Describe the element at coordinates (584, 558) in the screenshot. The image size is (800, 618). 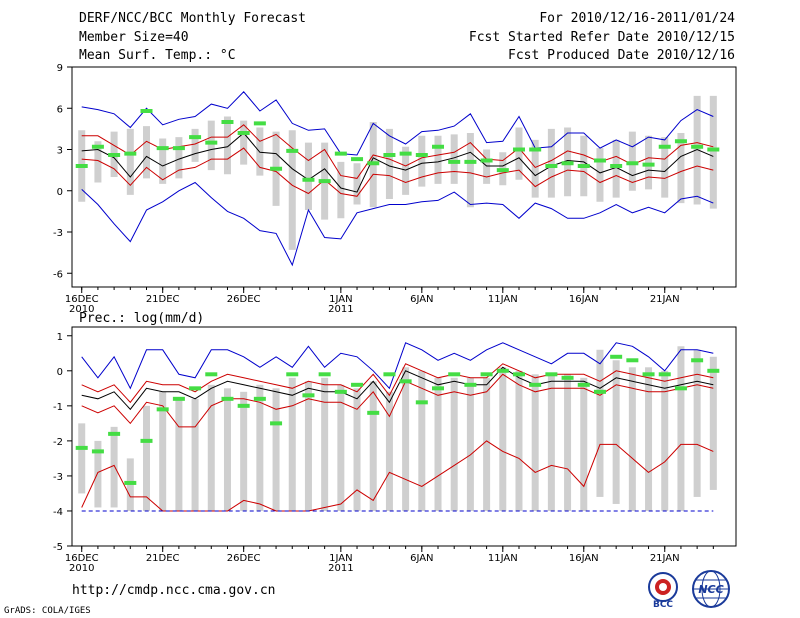
I see `c1-xtick-label-6: 16JAN` at that location.